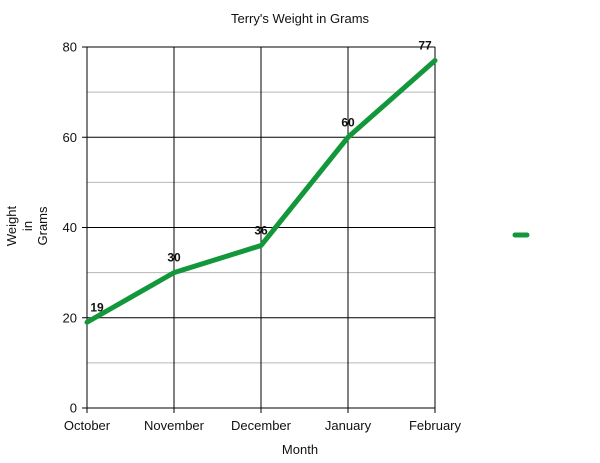  I want to click on data-label-3: 60, so click(348, 122).